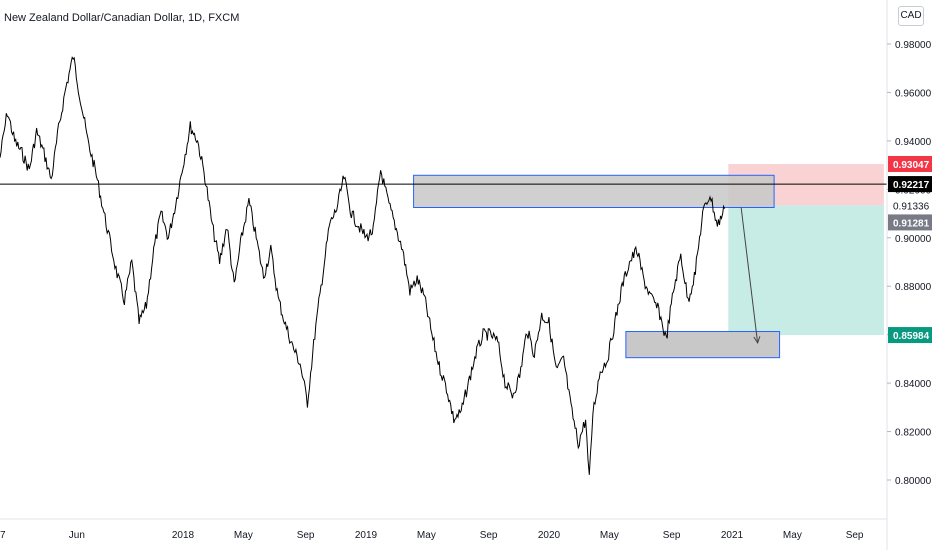  What do you see at coordinates (594, 191) in the screenshot?
I see `supply-zone` at bounding box center [594, 191].